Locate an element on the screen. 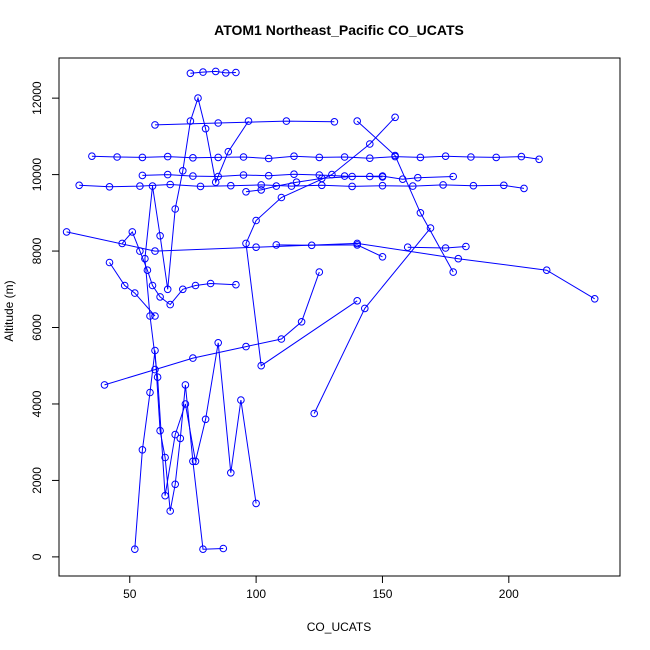 This screenshot has width=650, height=650. y-tick-label: 8000 is located at coordinates (37, 250).